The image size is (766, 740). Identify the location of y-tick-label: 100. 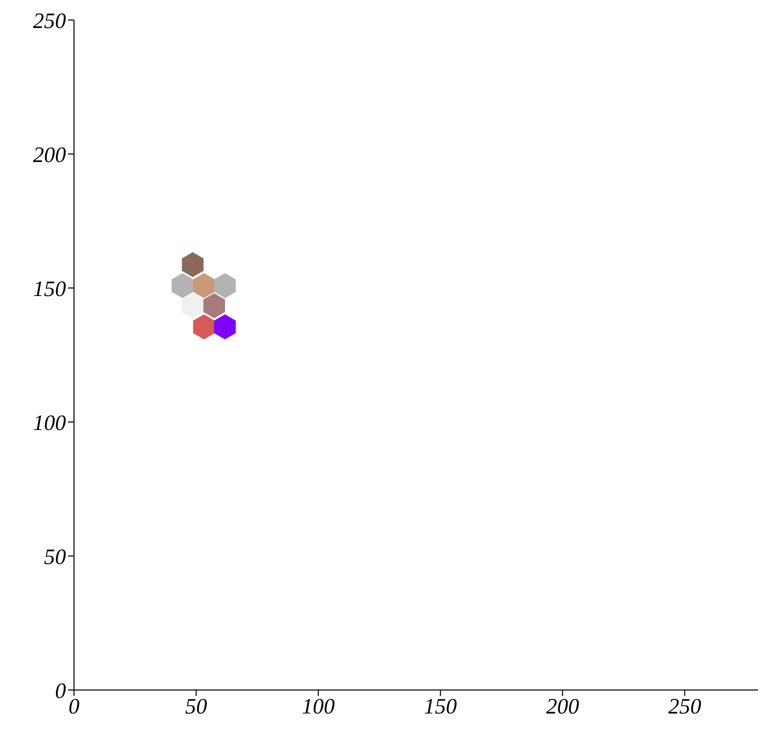
(49, 422).